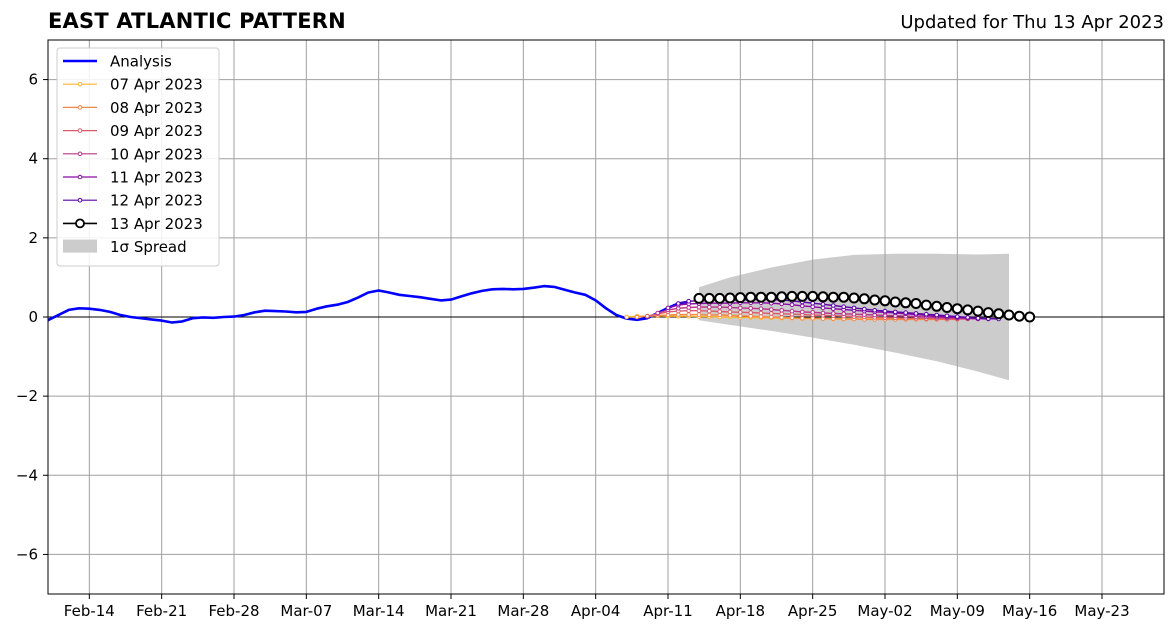 This screenshot has width=1176, height=633. Describe the element at coordinates (306, 611) in the screenshot. I see `x-tick-label: Mar-07` at that location.